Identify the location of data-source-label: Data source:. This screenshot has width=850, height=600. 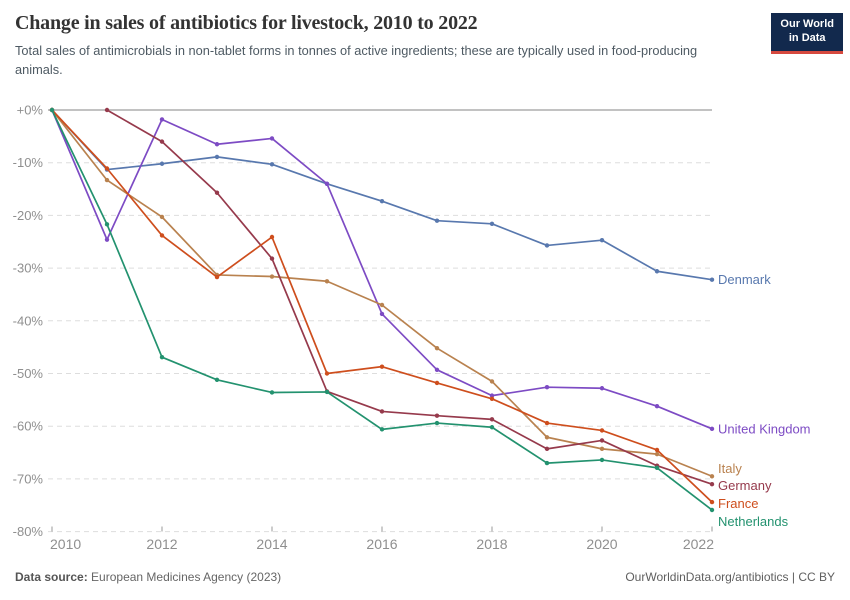
(51, 577).